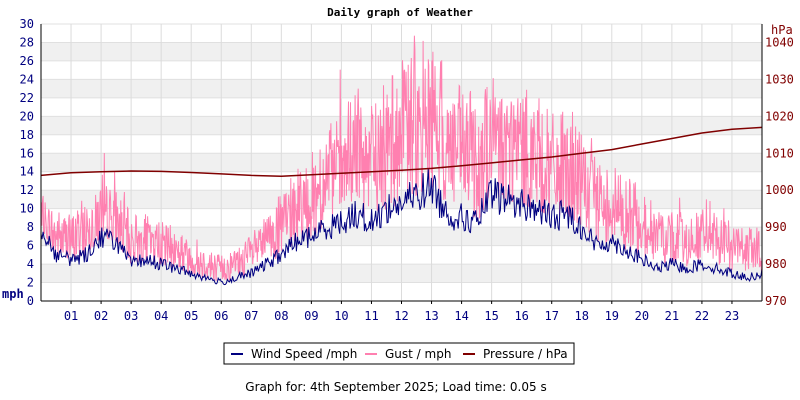 This screenshot has width=800, height=400. I want to click on legend-label: Gust / mph, so click(418, 354).